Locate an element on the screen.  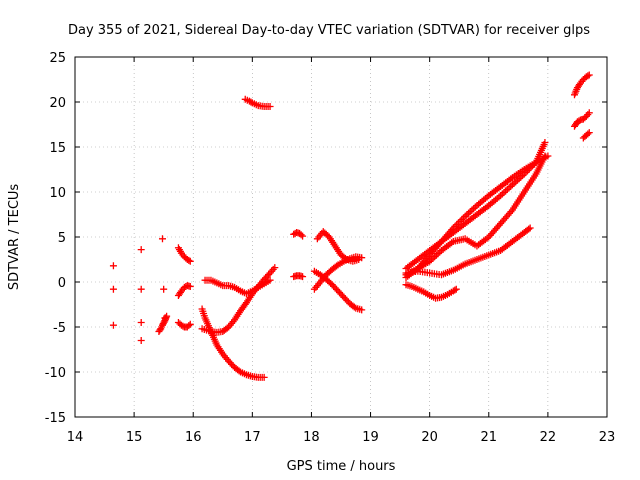
y-tick-label: 5 is located at coordinates (62, 238).